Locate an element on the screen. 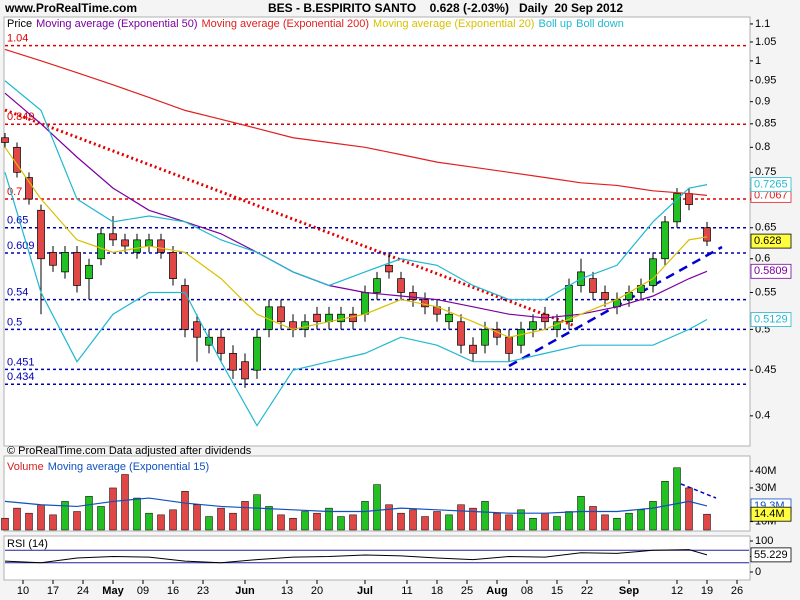 Image resolution: width=800 pixels, height=600 pixels. series-line is located at coordinates (356, 505).